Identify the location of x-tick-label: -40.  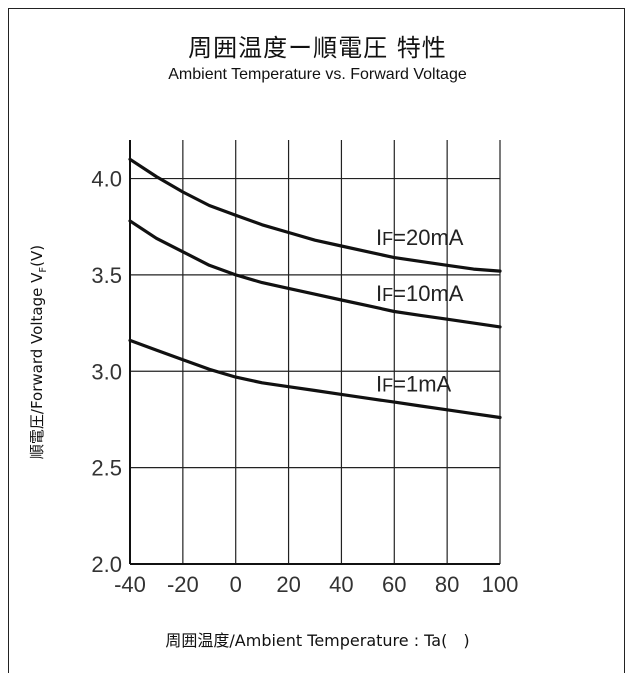
(130, 584).